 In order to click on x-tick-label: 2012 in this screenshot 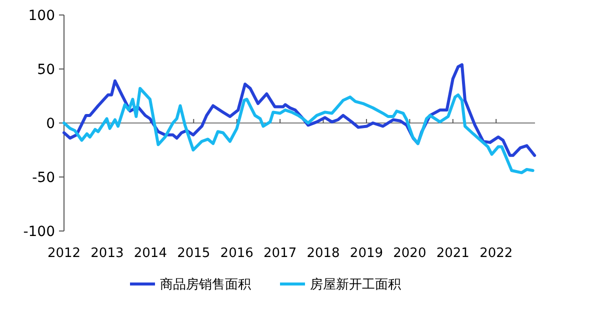, I will do `click(64, 253)`.